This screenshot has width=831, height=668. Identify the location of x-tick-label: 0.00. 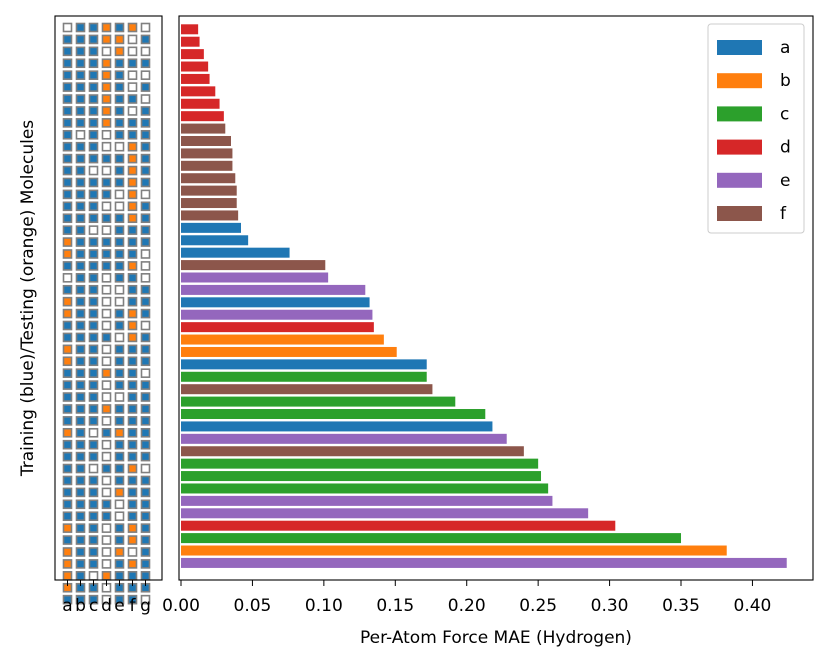
(181, 606).